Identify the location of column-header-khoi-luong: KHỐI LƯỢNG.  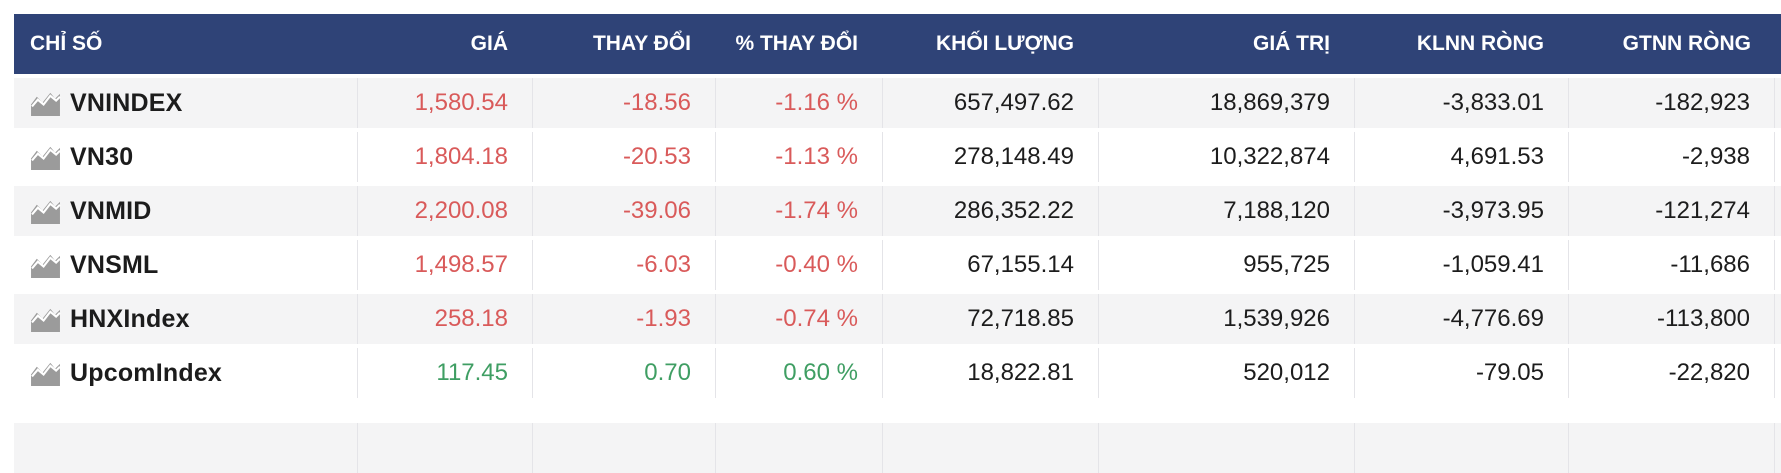
(1005, 43).